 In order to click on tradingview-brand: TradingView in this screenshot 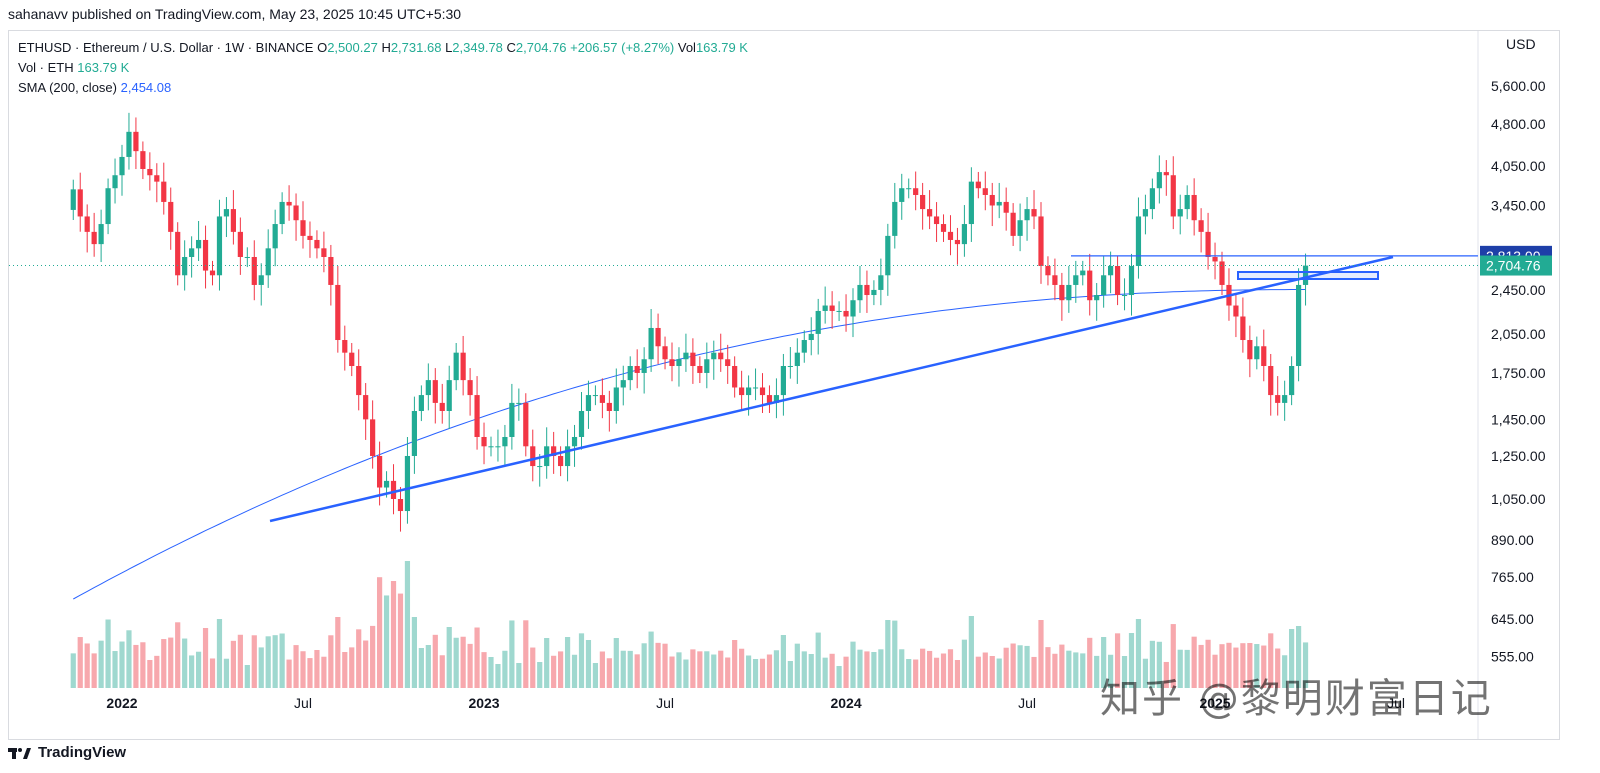, I will do `click(67, 752)`.